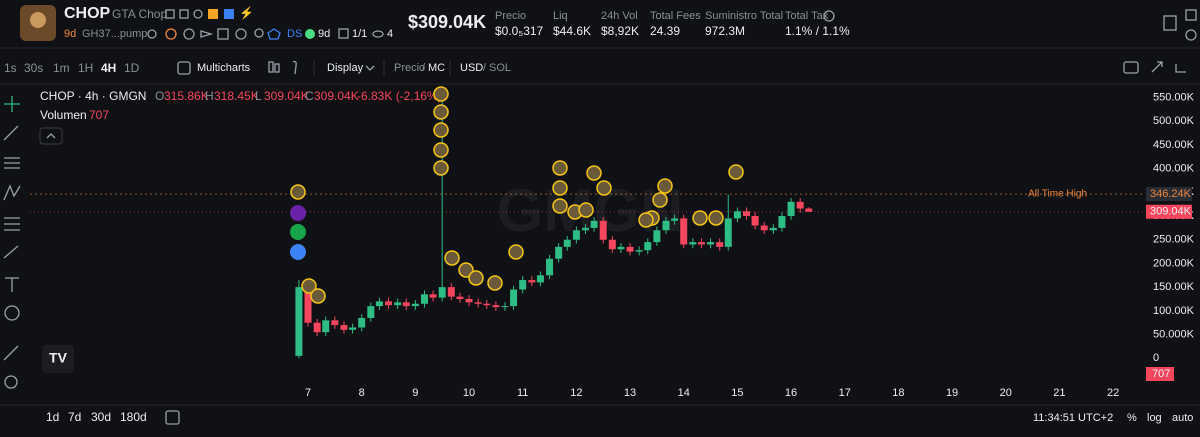 Image resolution: width=1200 pixels, height=437 pixels. What do you see at coordinates (436, 68) in the screenshot?
I see `mc-toggle: MC` at bounding box center [436, 68].